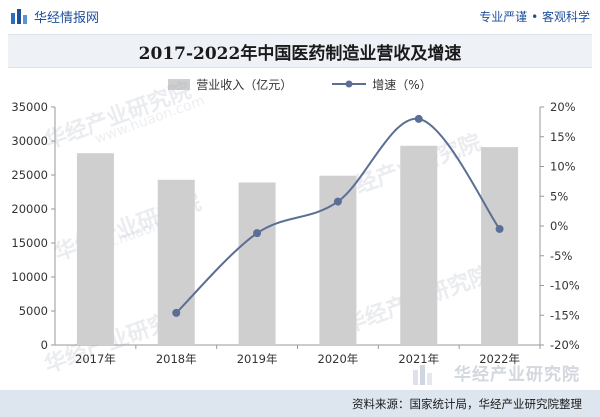 This screenshot has height=417, width=600. Describe the element at coordinates (29, 141) in the screenshot. I see `y-left-tick-label: 30000` at that location.